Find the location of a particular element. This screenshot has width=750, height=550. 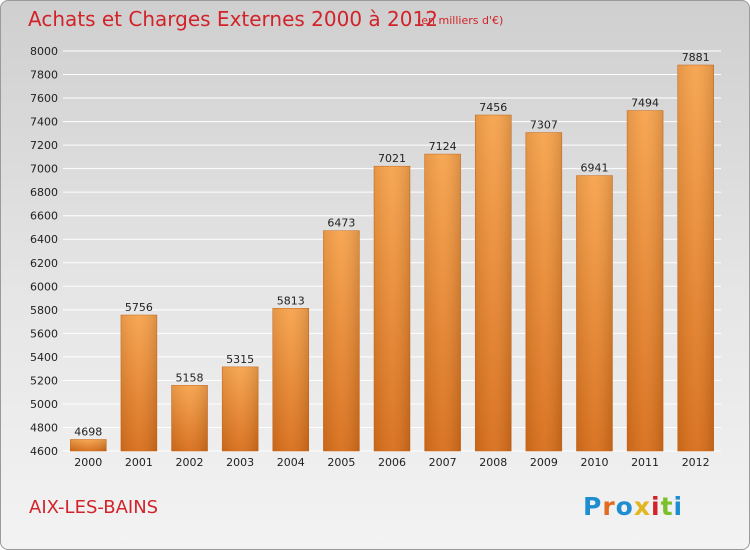

x-tick-label: 2005 is located at coordinates (341, 462).